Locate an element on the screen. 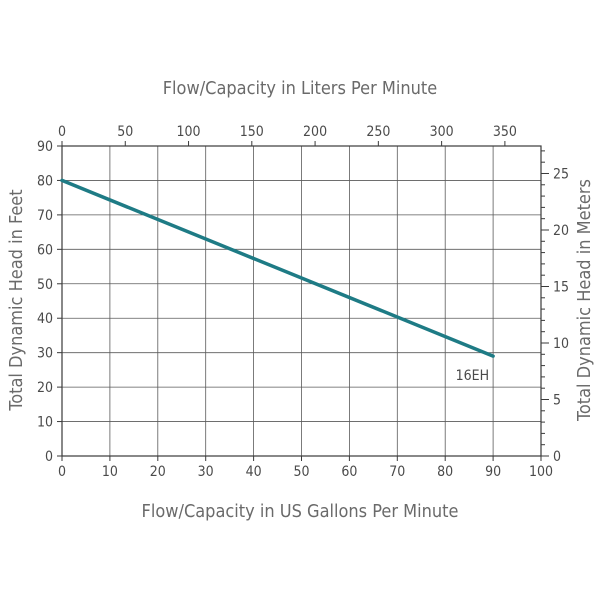  top-tick-label: 250 is located at coordinates (378, 132).